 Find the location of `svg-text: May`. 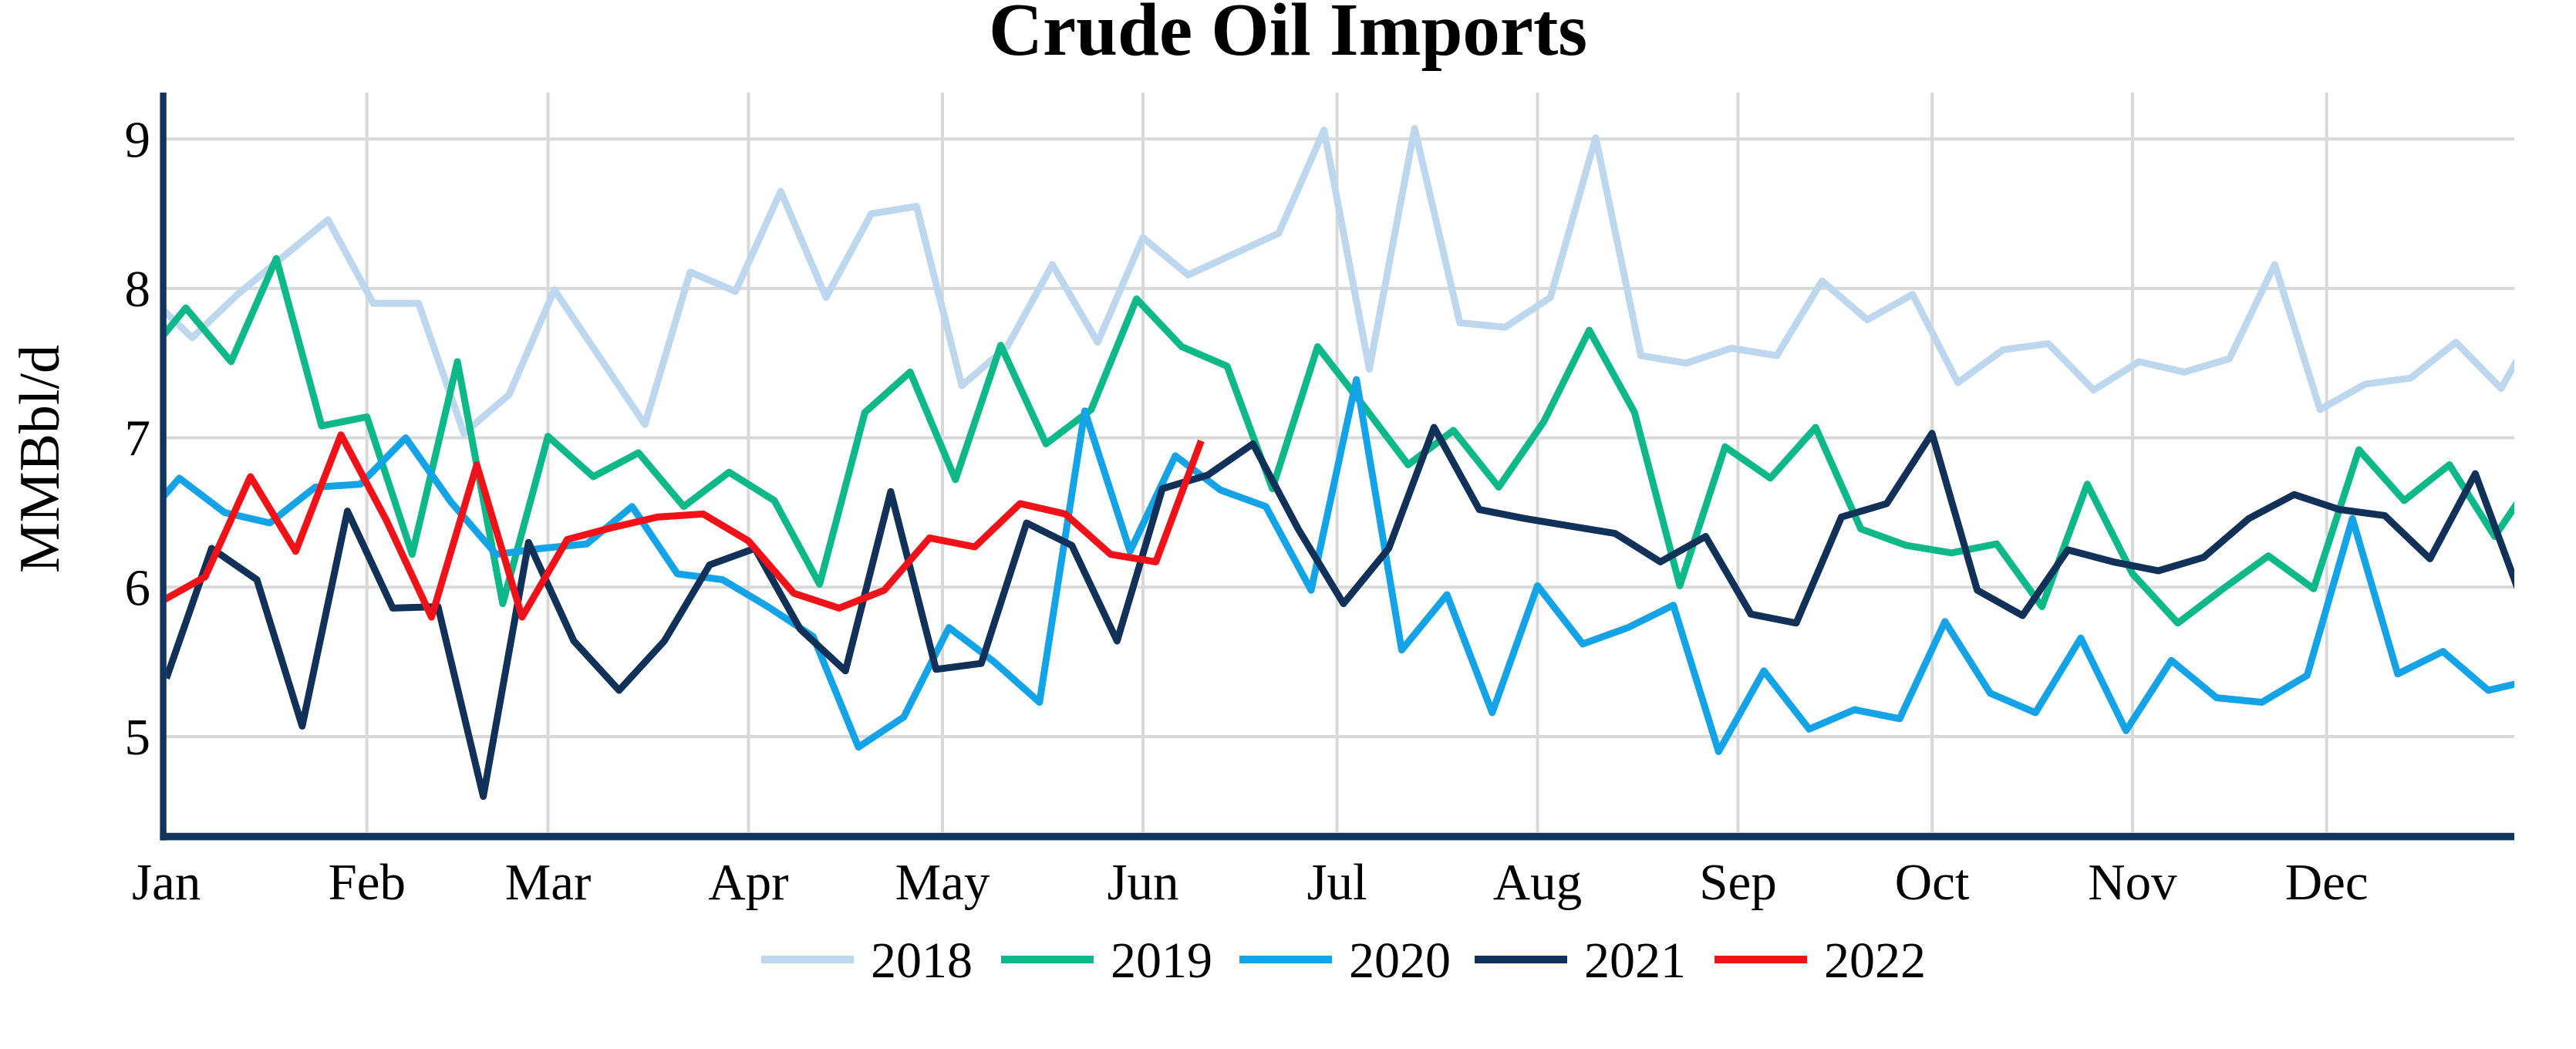

svg-text: May is located at coordinates (942, 882).